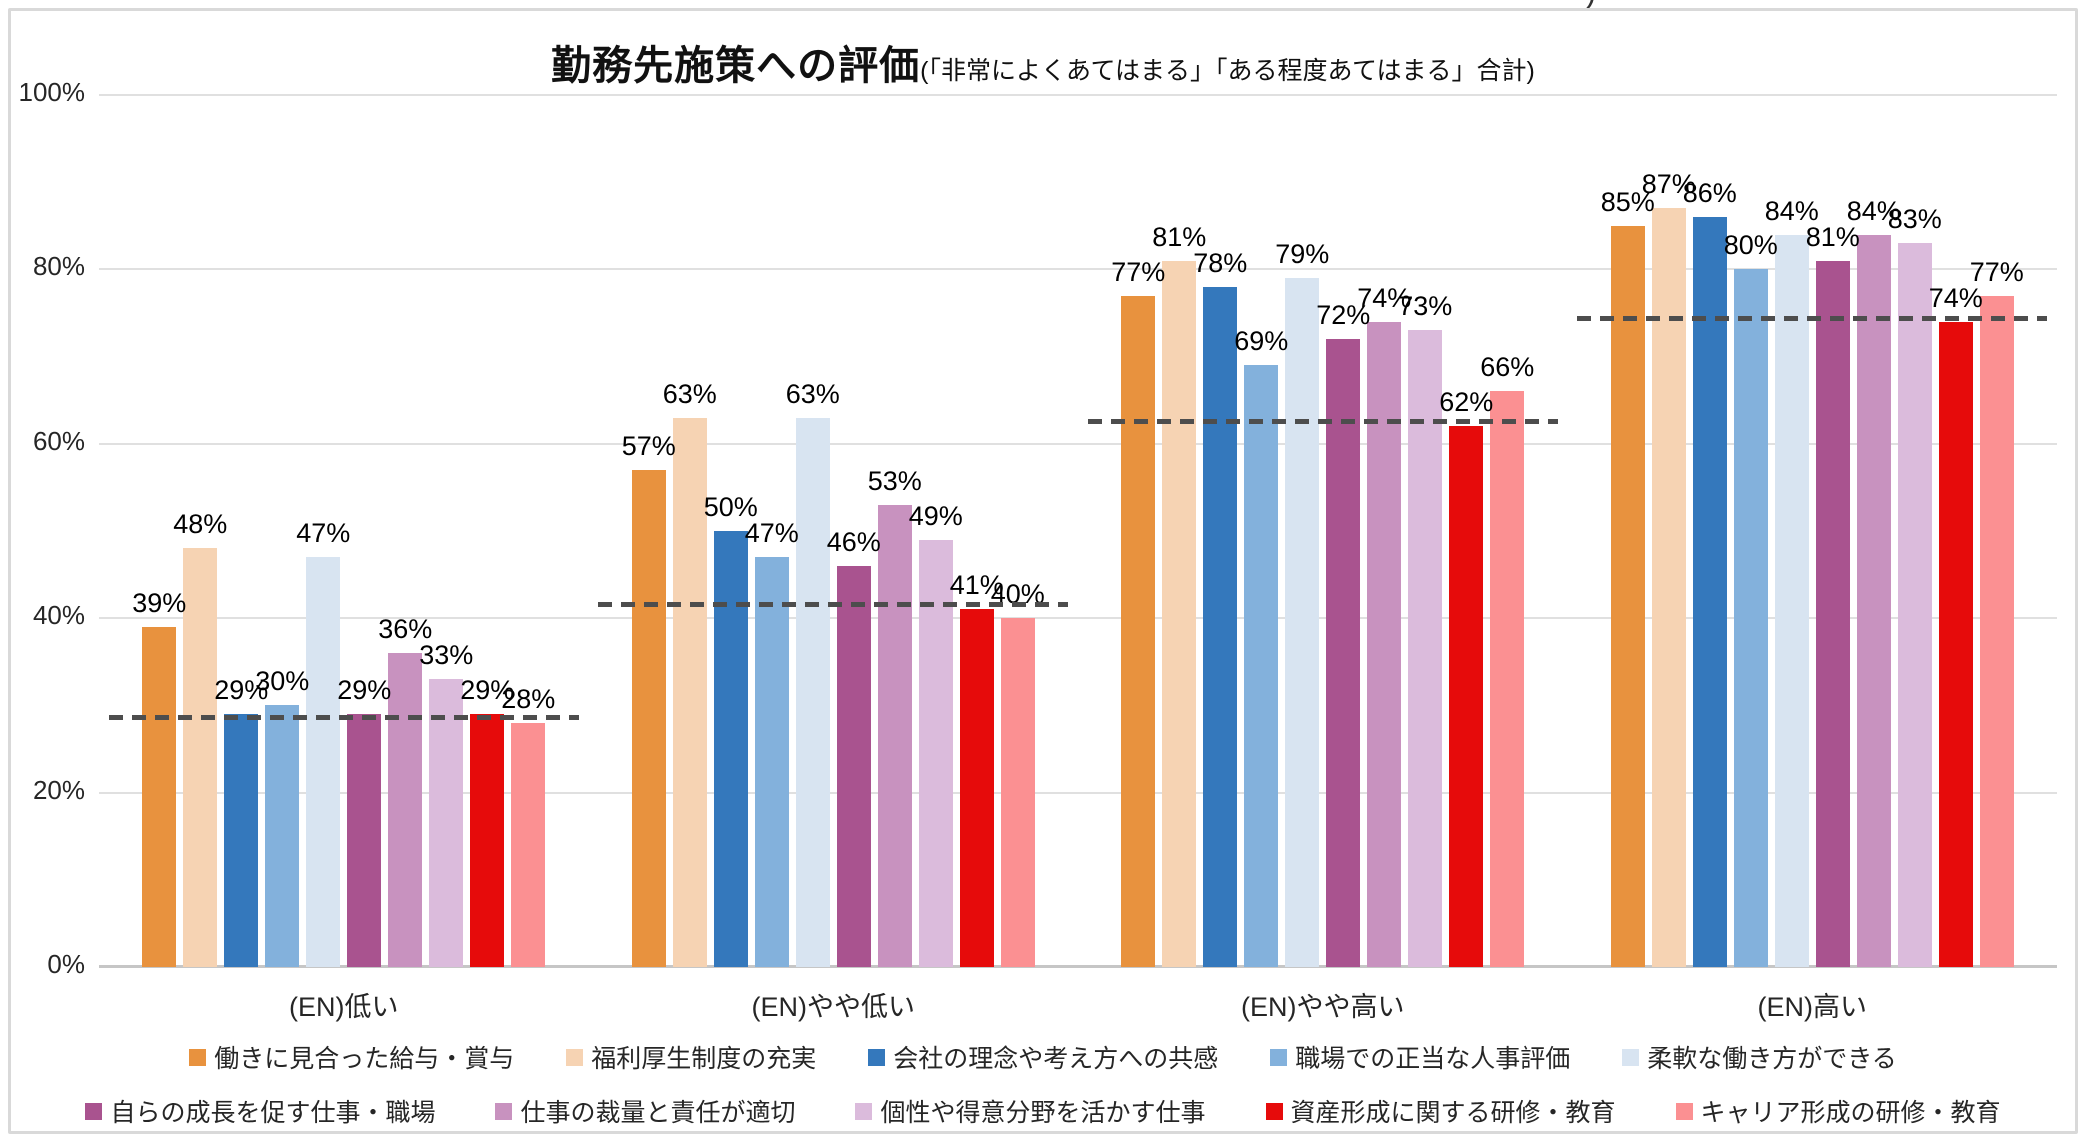 The image size is (2084, 1138). I want to click on bar-slot: 83%, so click(1915, 531).